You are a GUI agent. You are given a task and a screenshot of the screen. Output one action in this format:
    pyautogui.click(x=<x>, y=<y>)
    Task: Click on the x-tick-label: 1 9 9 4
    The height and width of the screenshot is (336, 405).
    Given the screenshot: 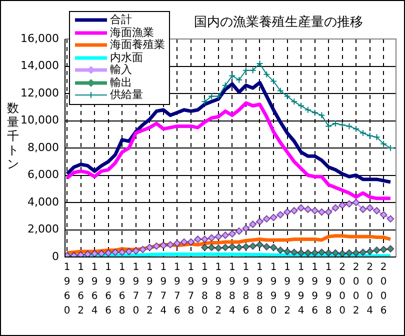 What is the action you would take?
    pyautogui.click(x=301, y=289)
    